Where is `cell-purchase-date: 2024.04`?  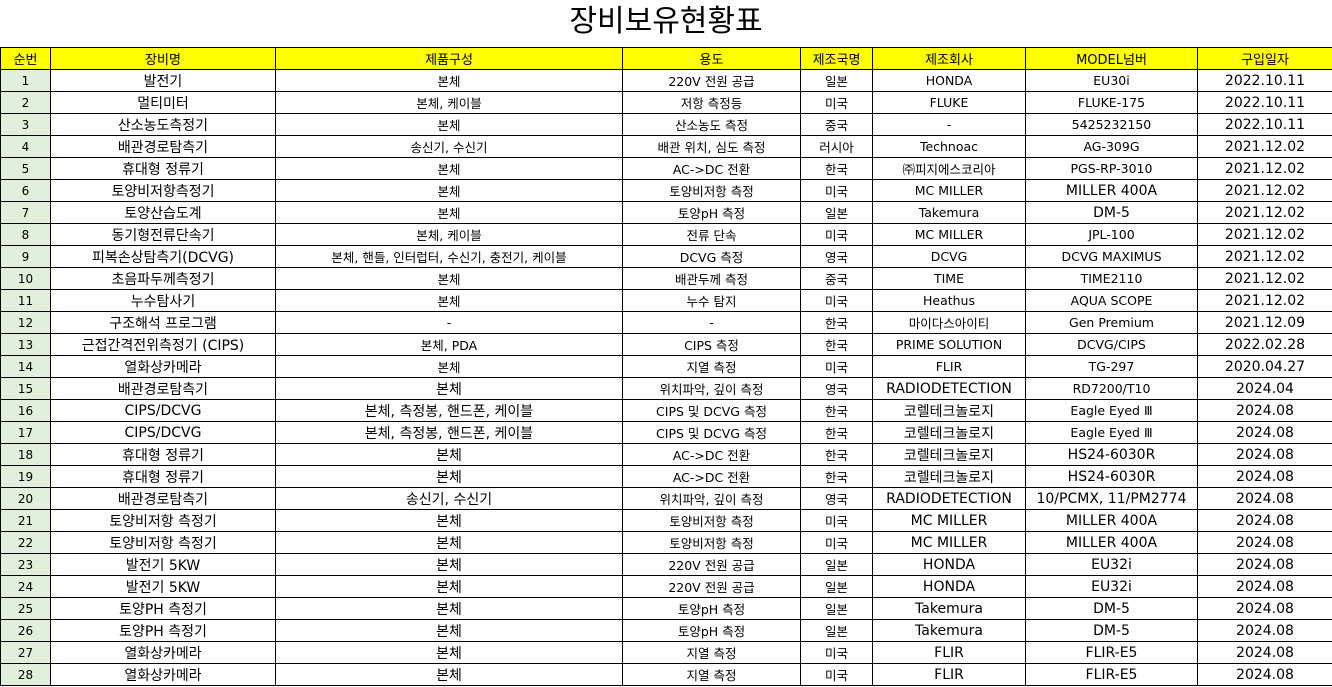
cell-purchase-date: 2024.04 is located at coordinates (1264, 388).